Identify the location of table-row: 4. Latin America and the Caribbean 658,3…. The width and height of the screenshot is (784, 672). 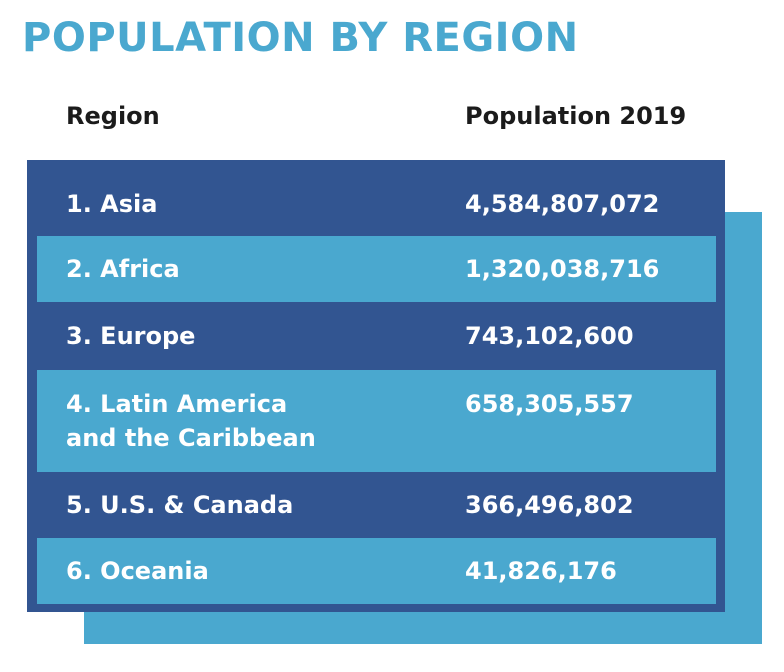
(376, 421).